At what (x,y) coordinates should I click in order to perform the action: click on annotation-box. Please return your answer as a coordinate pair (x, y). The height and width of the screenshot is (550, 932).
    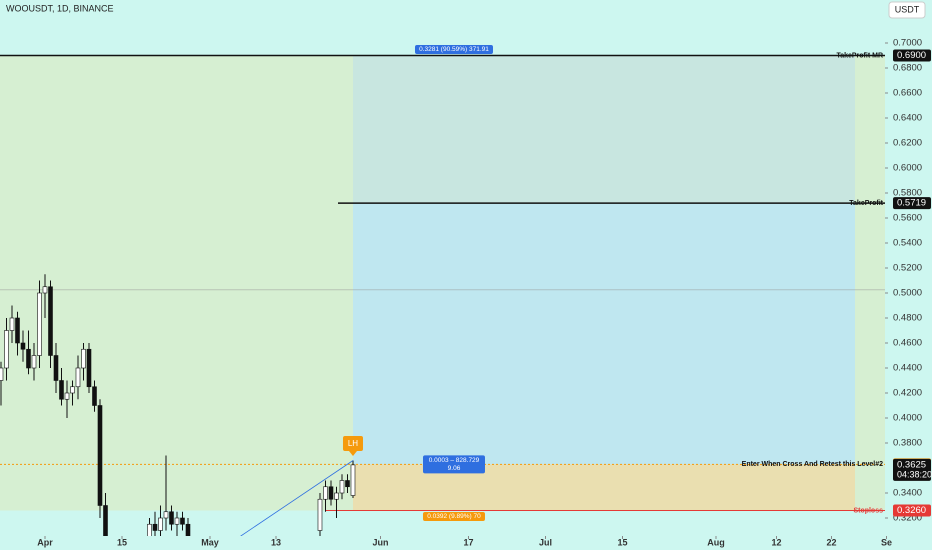
    Looking at the image, I should click on (352, 443).